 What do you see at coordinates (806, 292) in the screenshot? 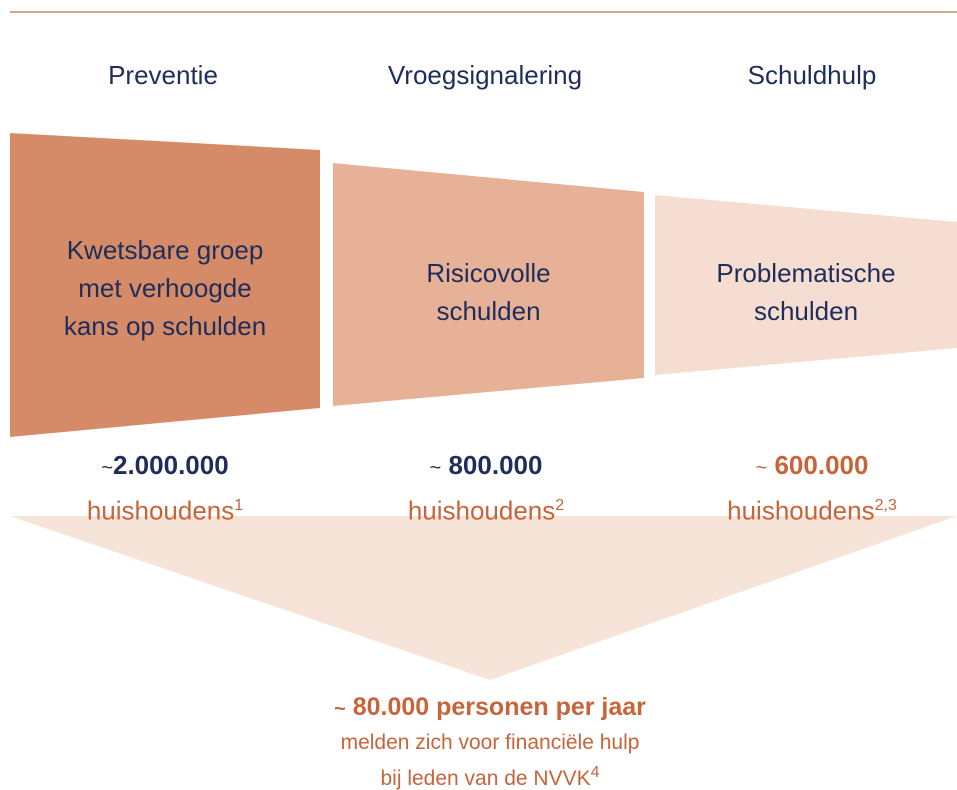
I see `box-text: Problematische schulden` at bounding box center [806, 292].